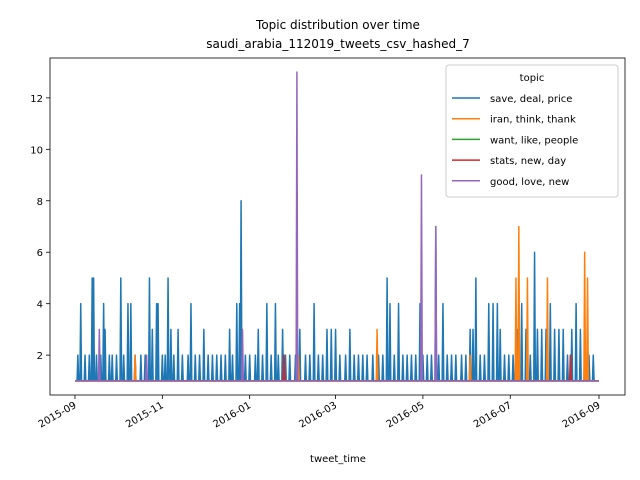  Describe the element at coordinates (36, 150) in the screenshot. I see `y-tick-label: 10` at that location.